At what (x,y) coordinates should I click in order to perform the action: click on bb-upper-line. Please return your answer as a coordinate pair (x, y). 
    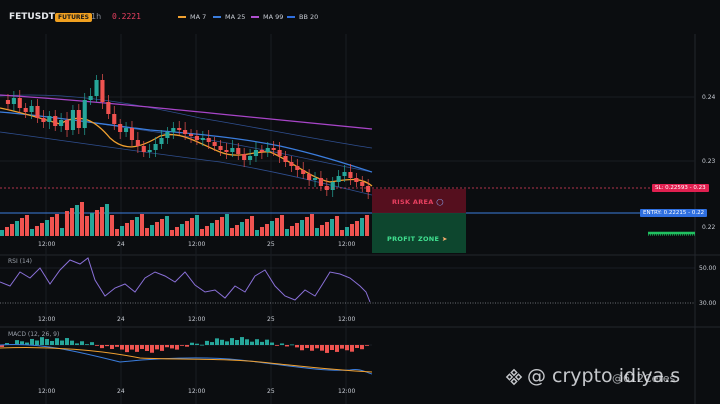
    Looking at the image, I should click on (186, 121).